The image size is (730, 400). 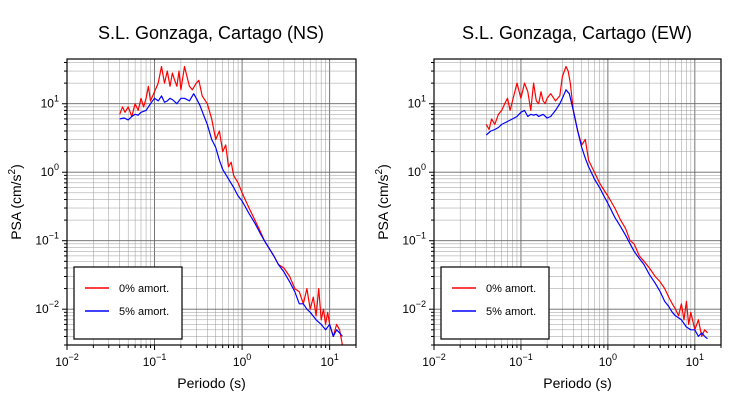 I want to click on chart-title: S.L. Gonzaga, Cartago (NS), so click(x=211, y=33).